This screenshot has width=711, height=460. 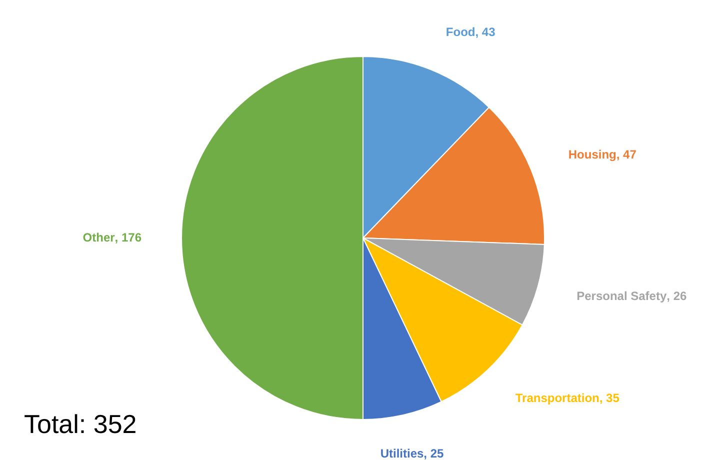 What do you see at coordinates (485, 31) in the screenshot?
I see `data-label: , 43` at bounding box center [485, 31].